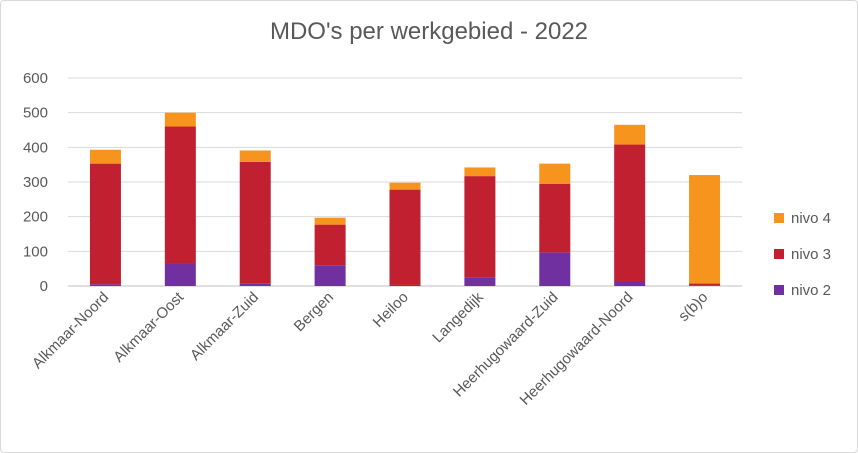 The height and width of the screenshot is (453, 858). I want to click on y-tick-label: 300, so click(35, 182).